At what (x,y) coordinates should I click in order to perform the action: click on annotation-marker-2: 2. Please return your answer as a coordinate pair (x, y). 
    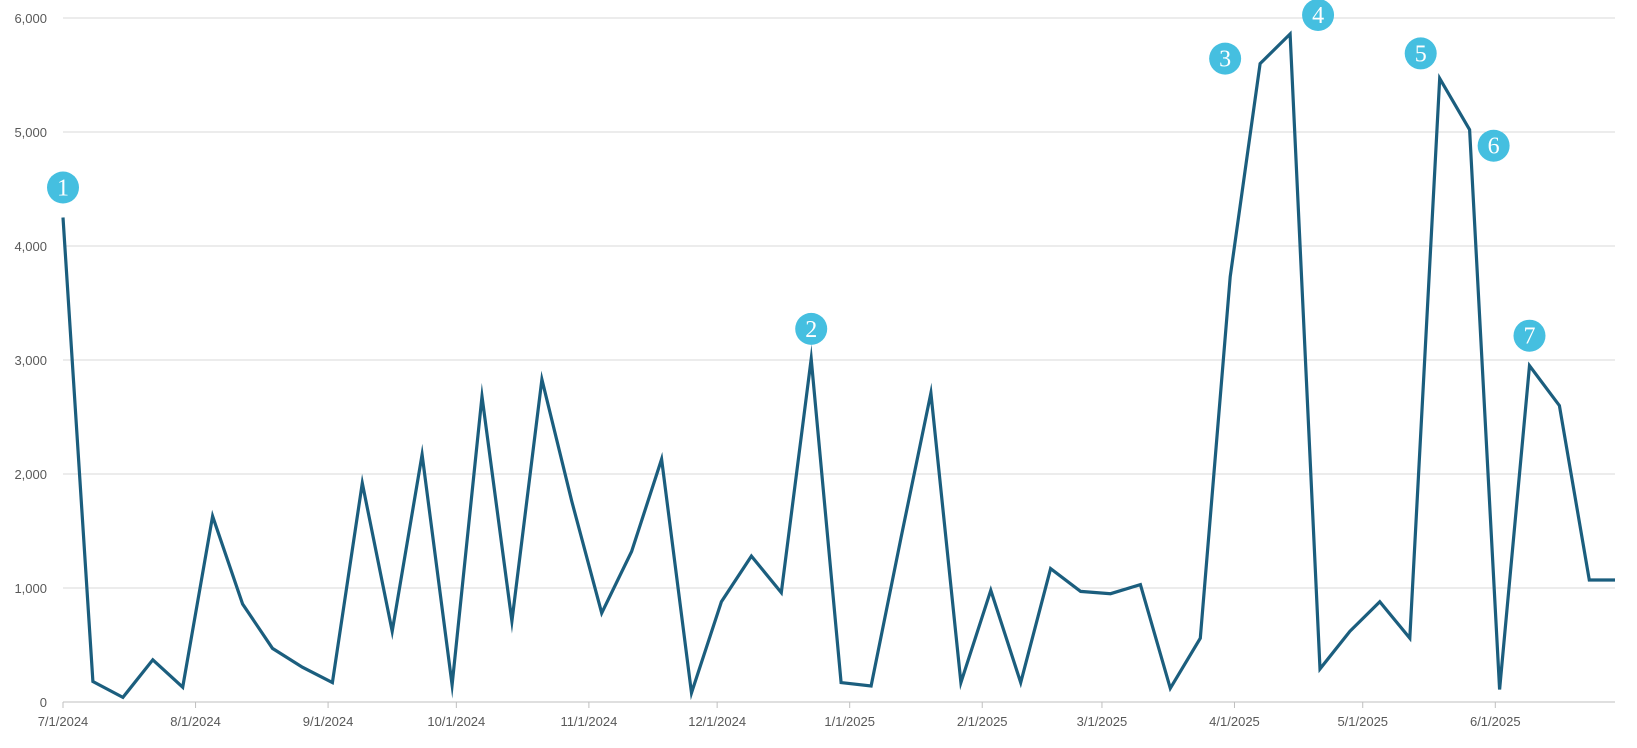
    Looking at the image, I should click on (811, 328).